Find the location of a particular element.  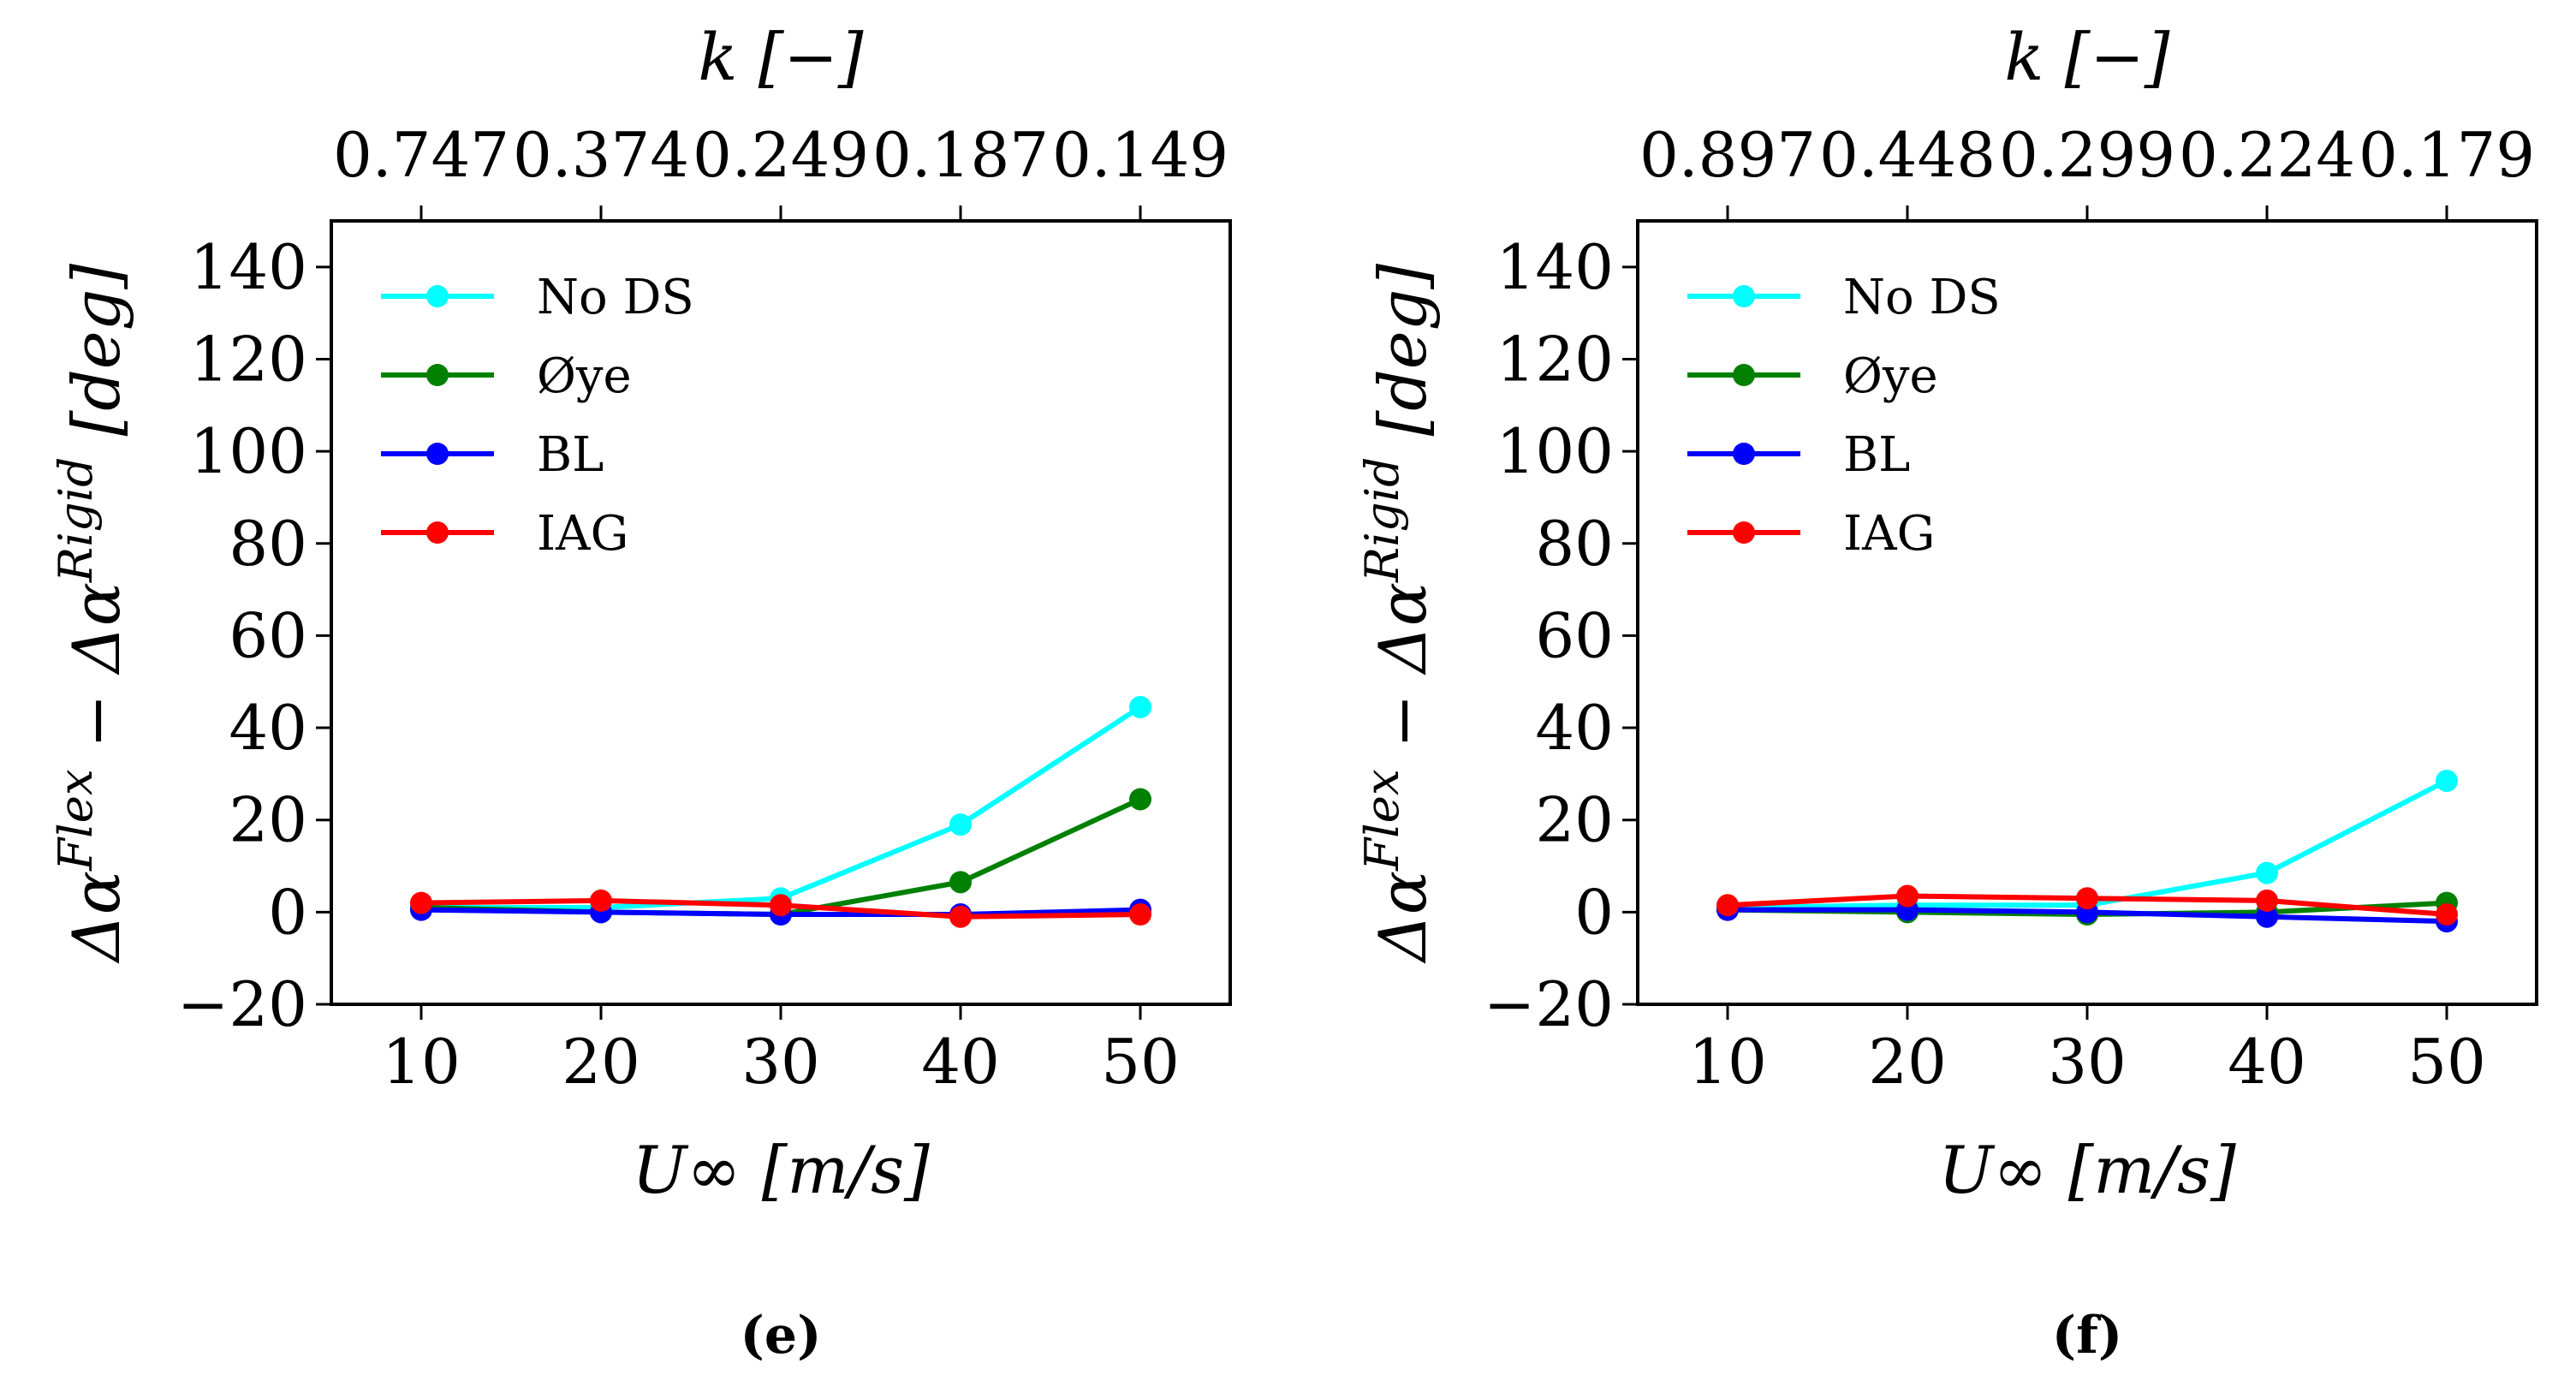

top-x-tick-label: 0.249 is located at coordinates (781, 155).